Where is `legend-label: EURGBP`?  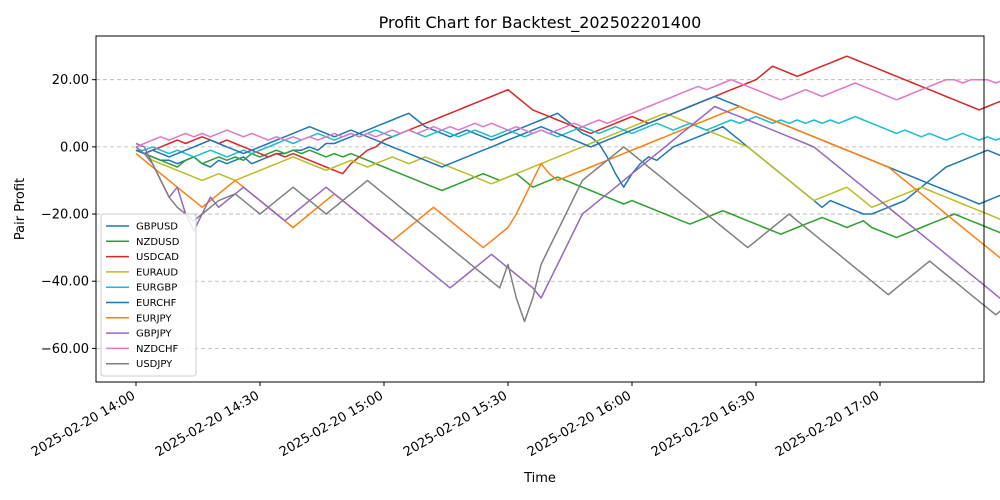
legend-label: EURGBP is located at coordinates (156, 288).